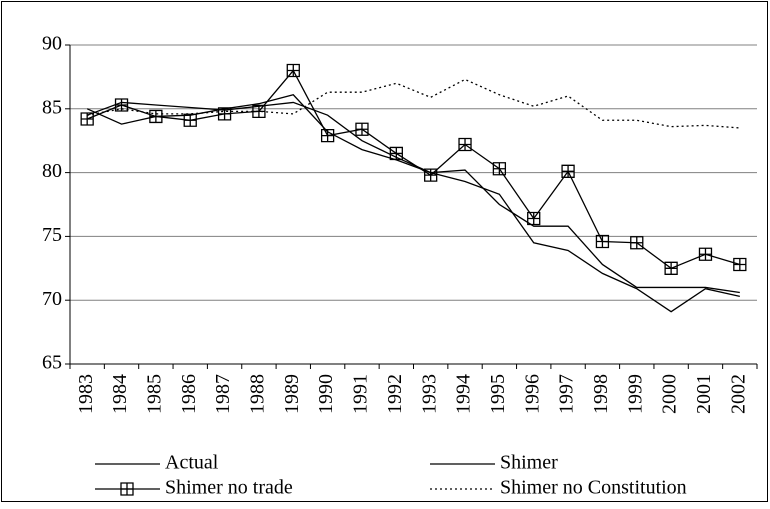 The image size is (770, 509). What do you see at coordinates (192, 463) in the screenshot?
I see `legend-label: Actual` at bounding box center [192, 463].